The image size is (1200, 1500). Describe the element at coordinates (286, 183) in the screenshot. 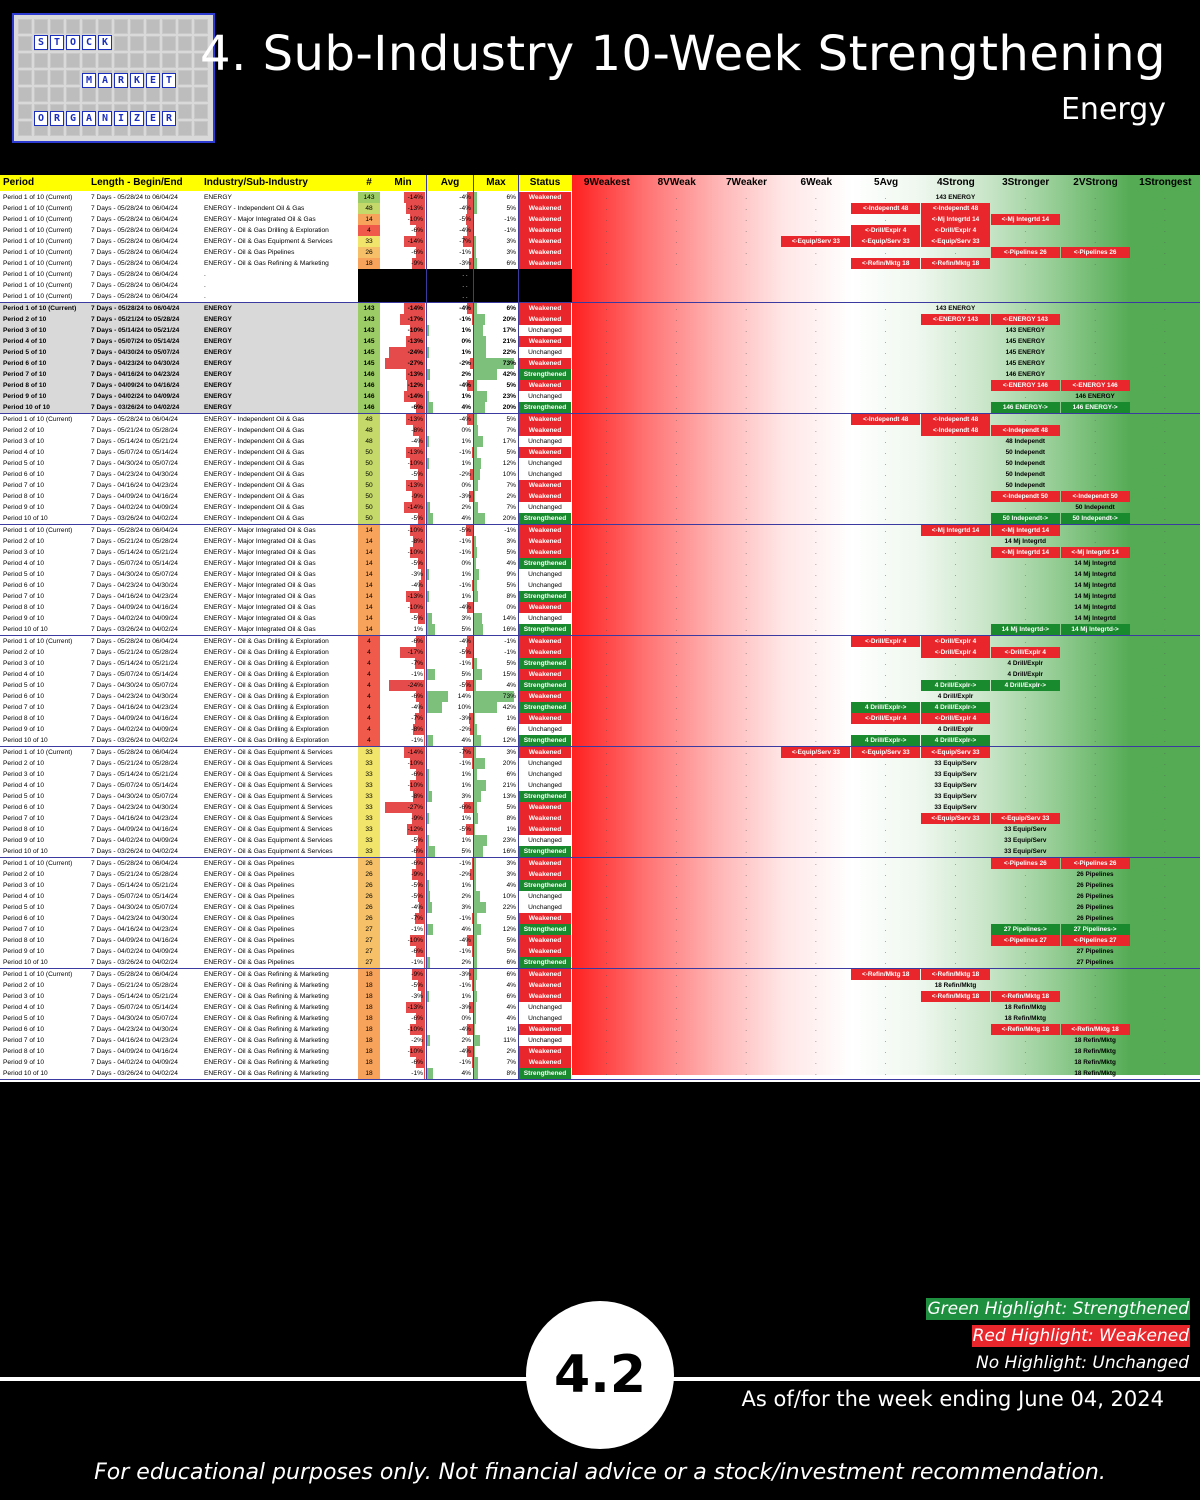

I see `header-bg` at that location.